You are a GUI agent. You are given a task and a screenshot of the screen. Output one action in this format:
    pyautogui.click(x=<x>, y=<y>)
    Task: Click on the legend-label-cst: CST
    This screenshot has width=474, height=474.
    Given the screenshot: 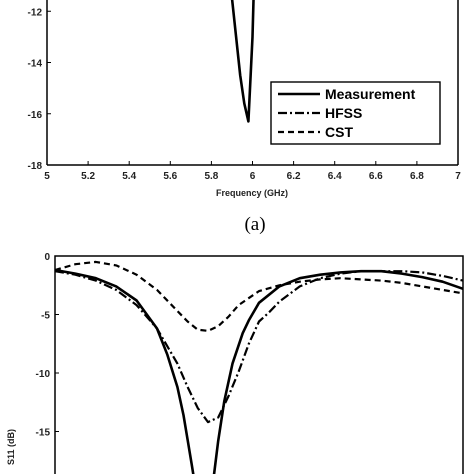 What is the action you would take?
    pyautogui.click(x=339, y=132)
    